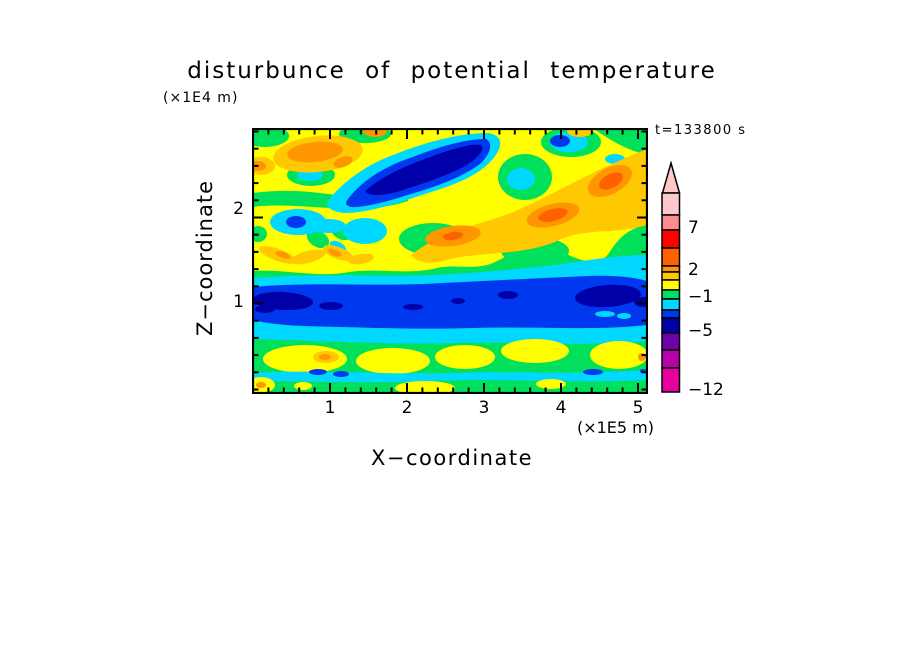 The image size is (904, 654). Describe the element at coordinates (701, 331) in the screenshot. I see `colorbar-label-neg5: −5` at that location.